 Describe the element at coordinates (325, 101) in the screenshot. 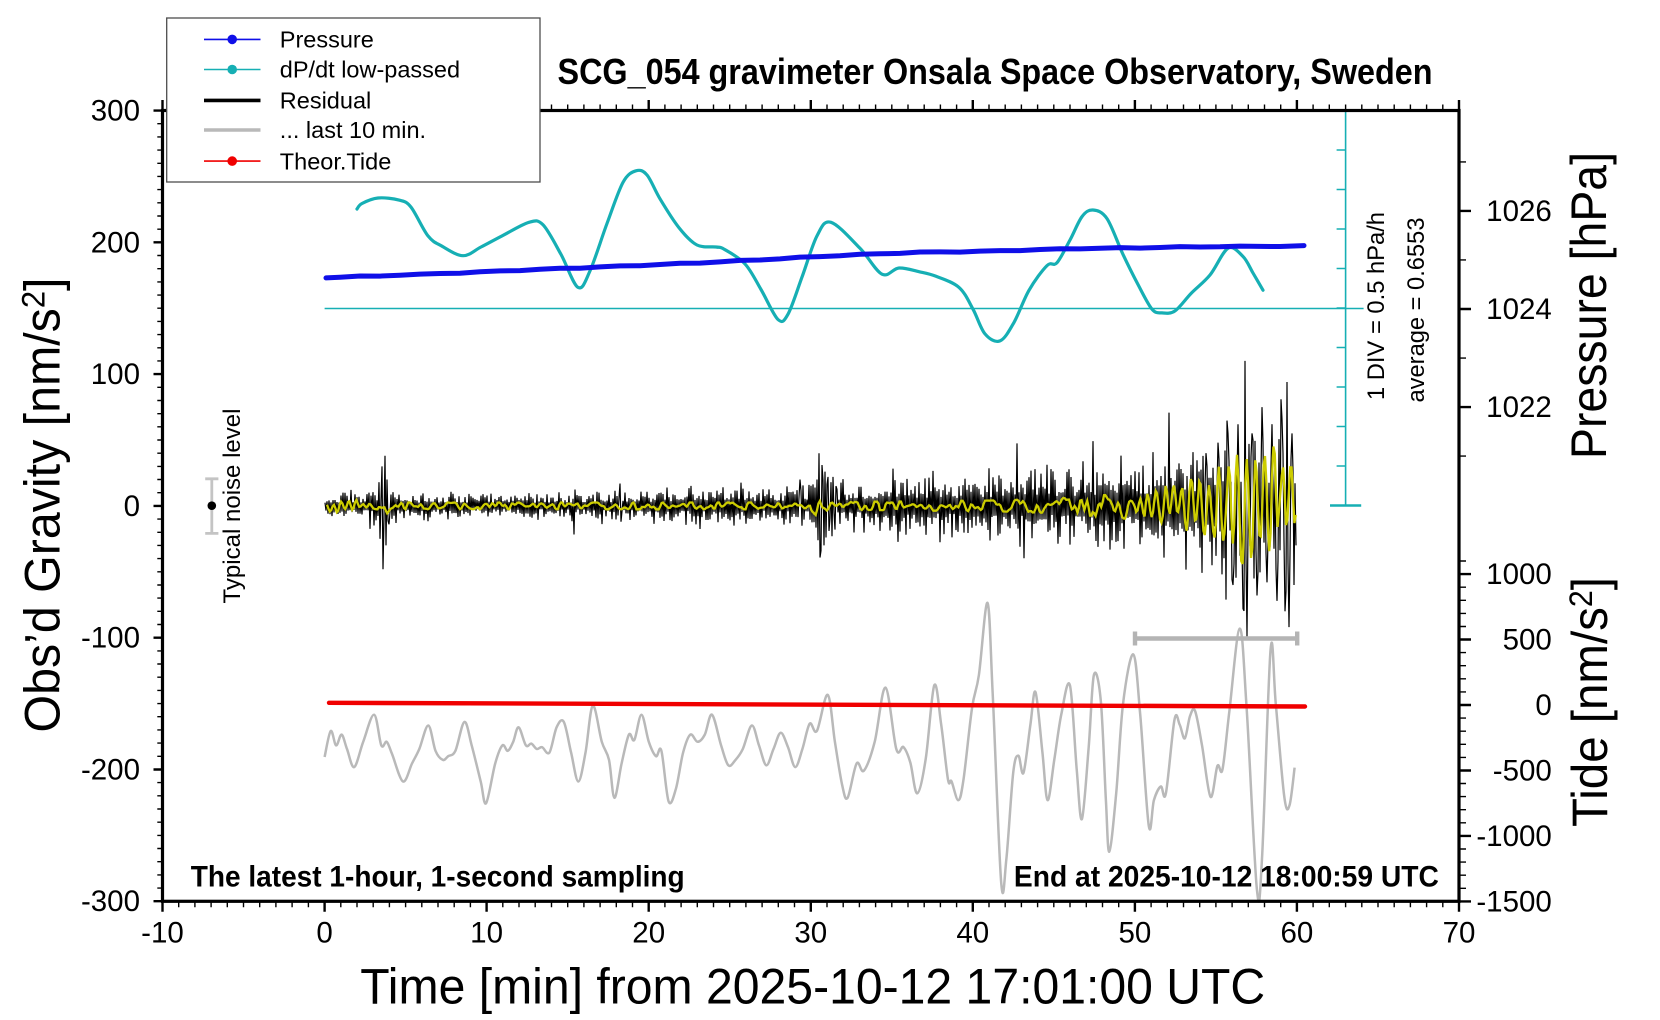

I see `svg-text: Residual` at that location.